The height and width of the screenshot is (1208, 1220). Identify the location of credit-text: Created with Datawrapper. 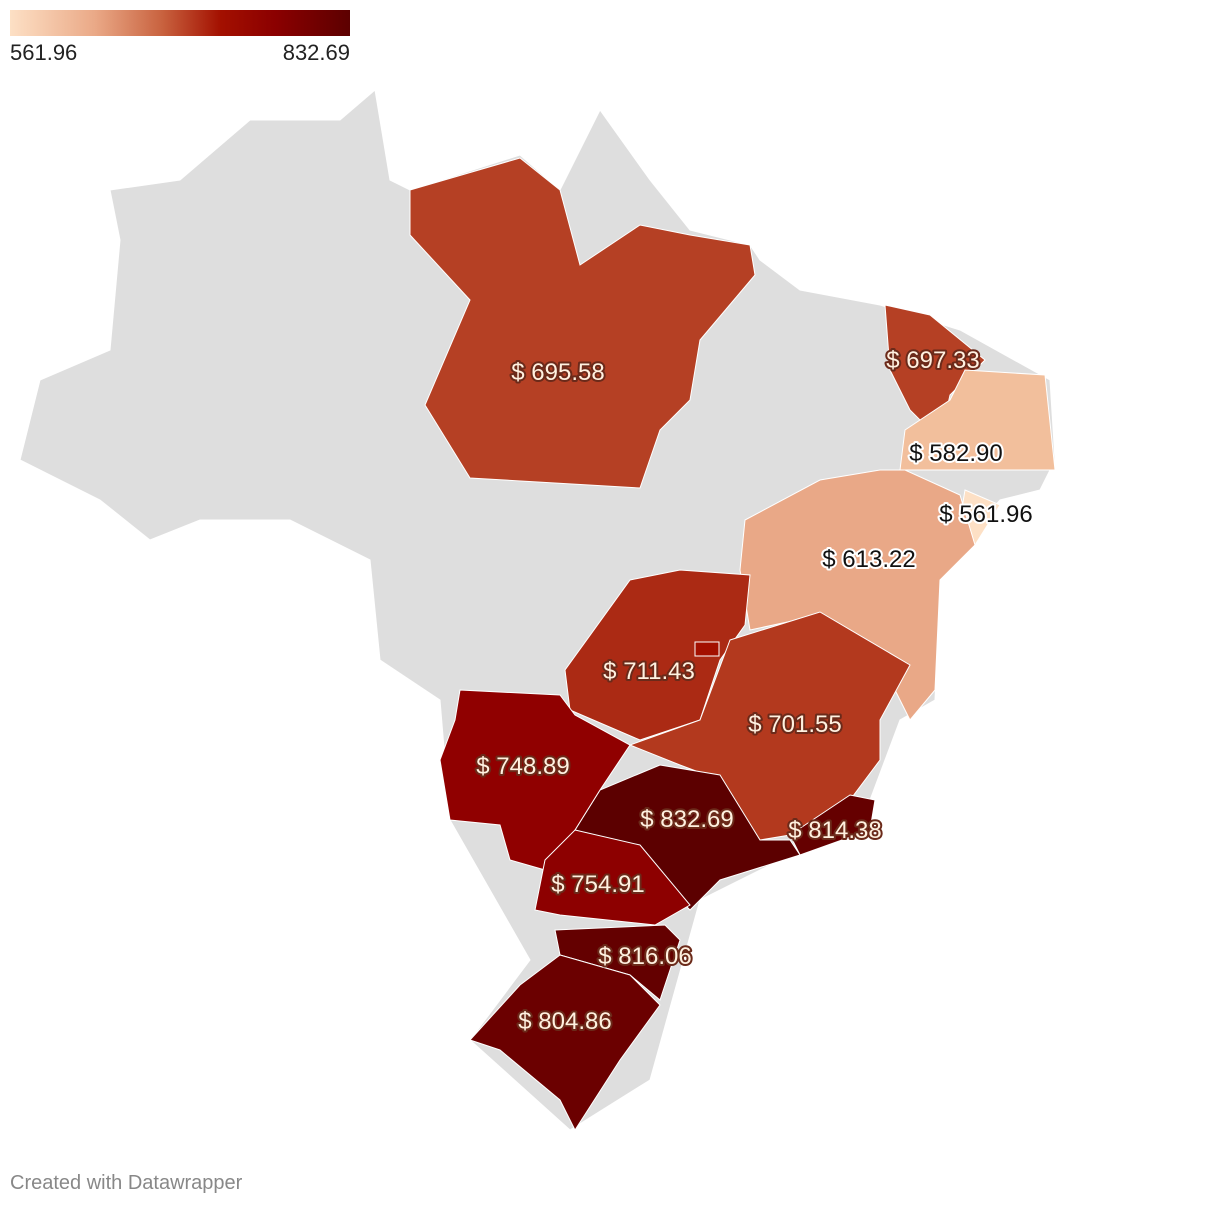
(126, 1183).